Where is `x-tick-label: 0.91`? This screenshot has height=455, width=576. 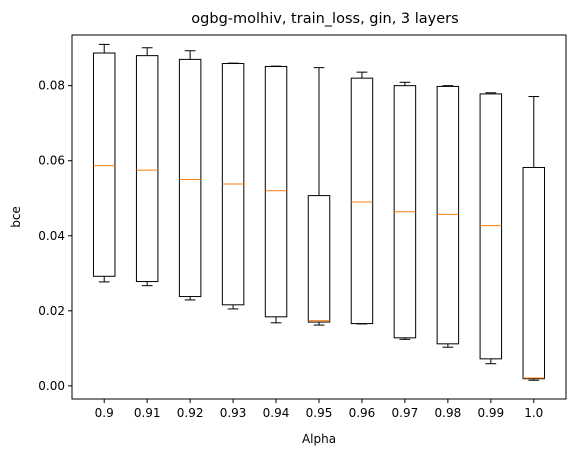 x-tick-label: 0.91 is located at coordinates (147, 413).